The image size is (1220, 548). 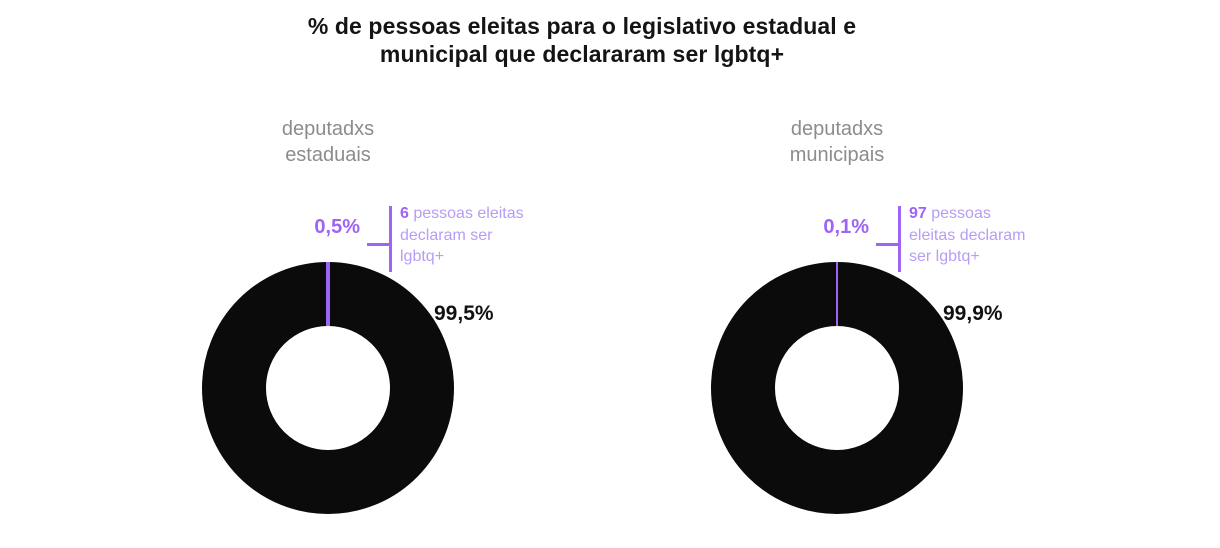 What do you see at coordinates (837, 388) in the screenshot?
I see `donut-chart-municipais` at bounding box center [837, 388].